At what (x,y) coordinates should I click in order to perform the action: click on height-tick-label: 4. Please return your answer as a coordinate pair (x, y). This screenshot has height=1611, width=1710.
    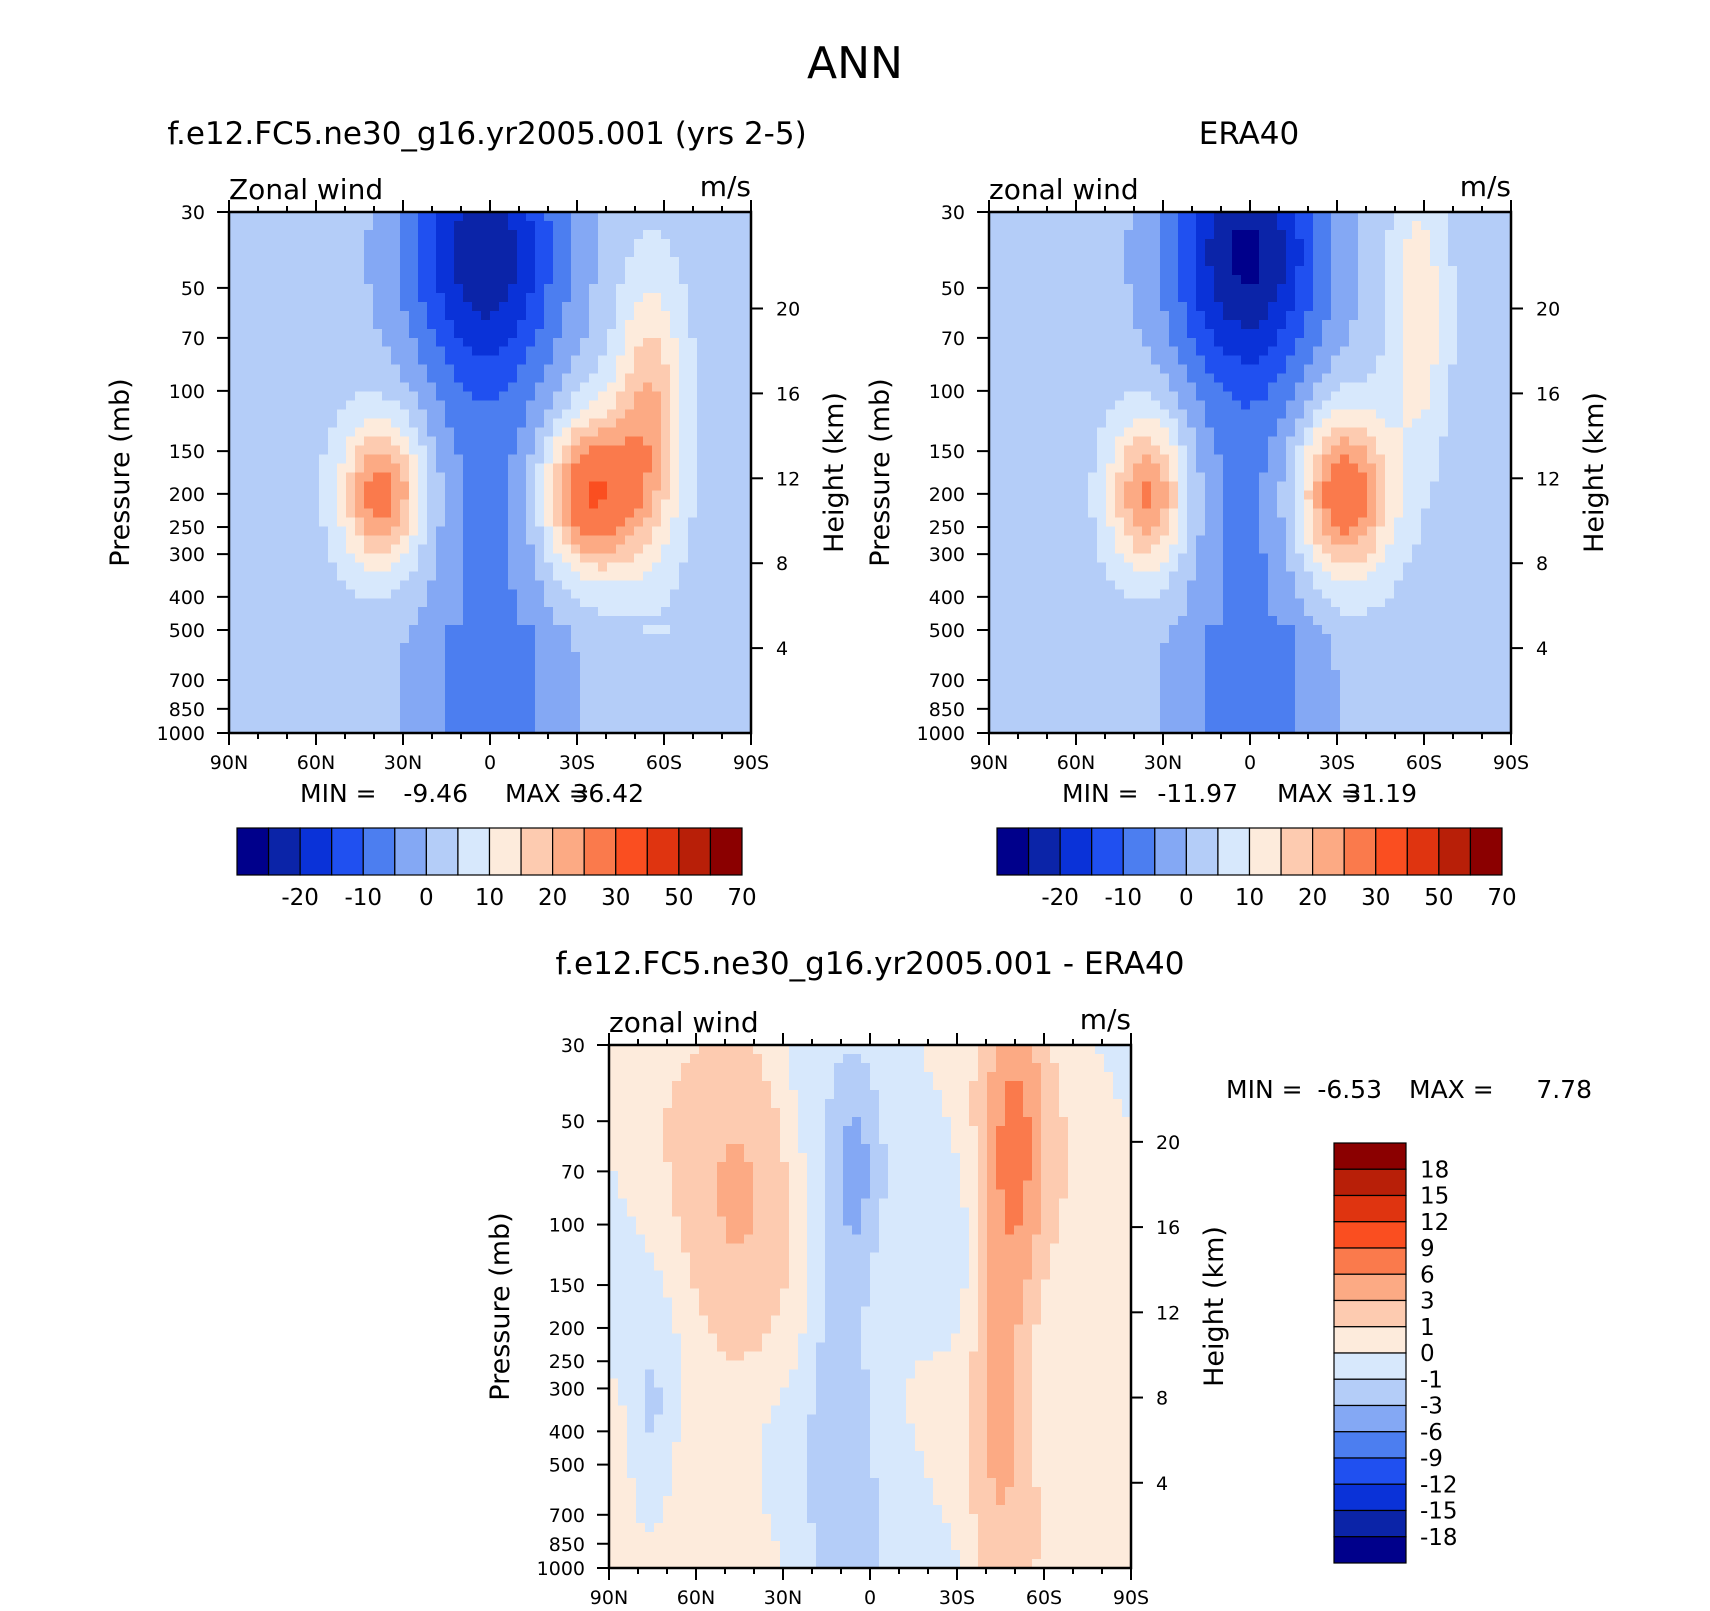
    Looking at the image, I should click on (782, 649).